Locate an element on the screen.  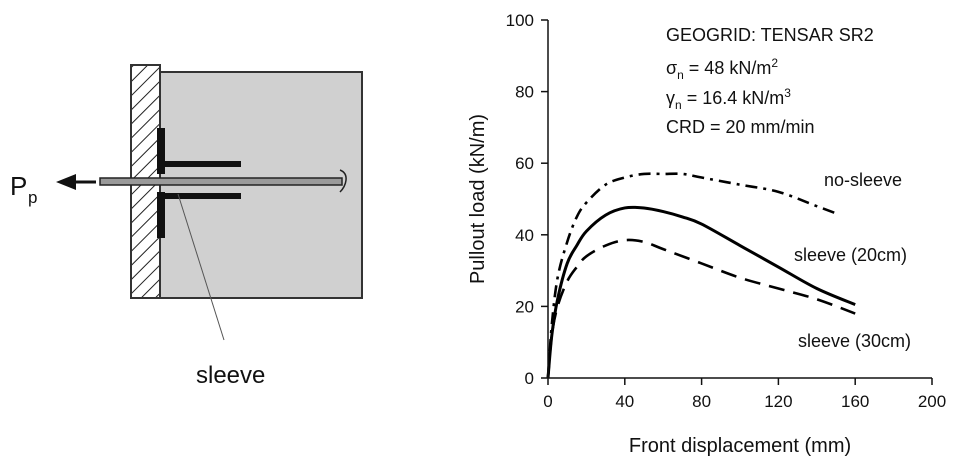
force-arrow-head is located at coordinates (66, 182).